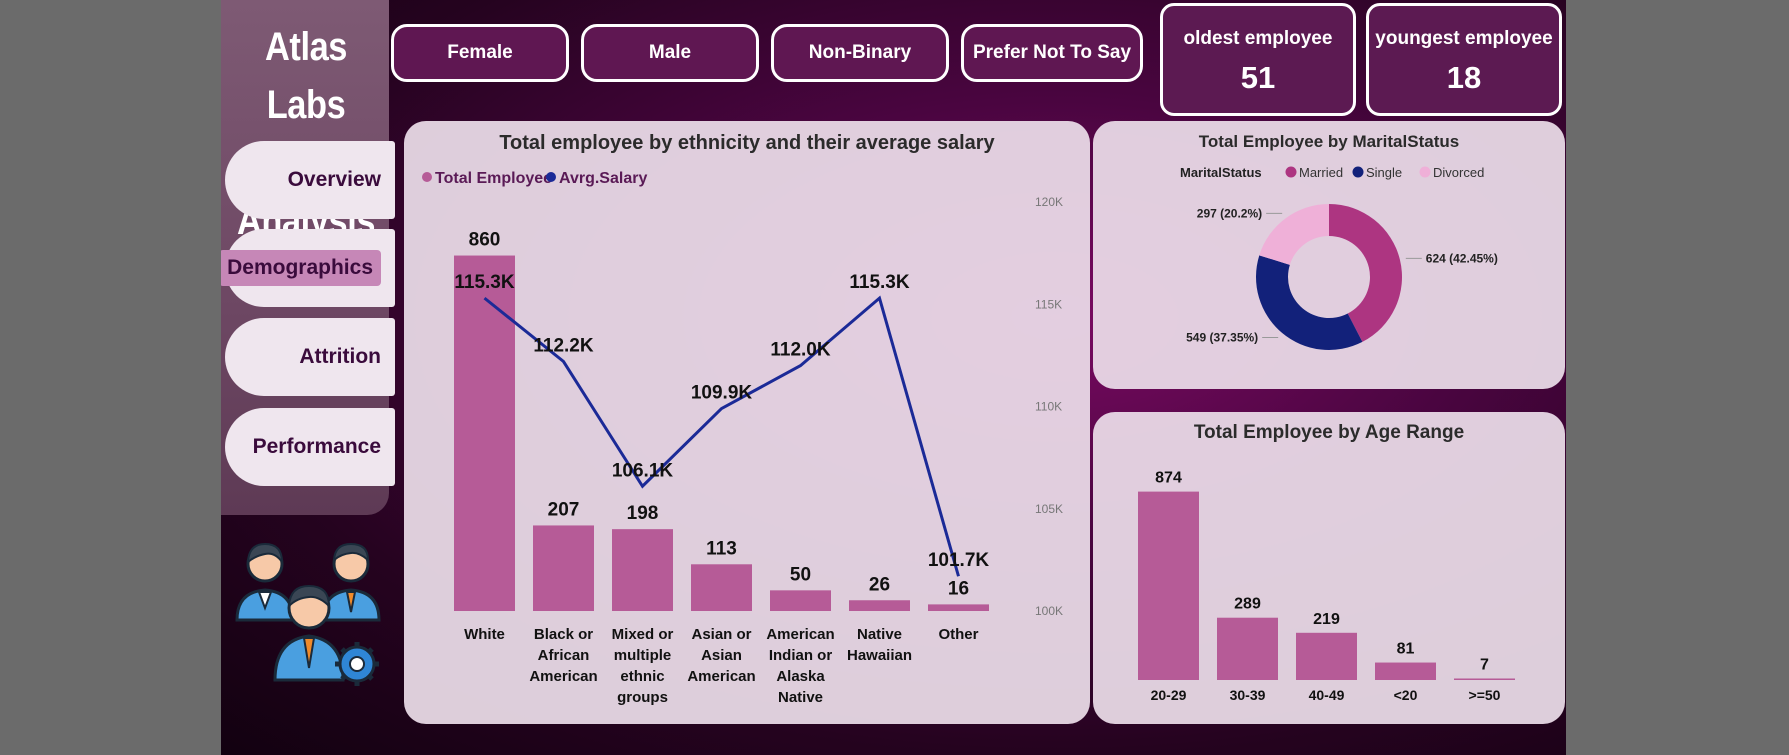 This screenshot has width=1789, height=755. Describe the element at coordinates (603, 178) in the screenshot. I see `legend-avg-salary: Avrg.Salary` at that location.